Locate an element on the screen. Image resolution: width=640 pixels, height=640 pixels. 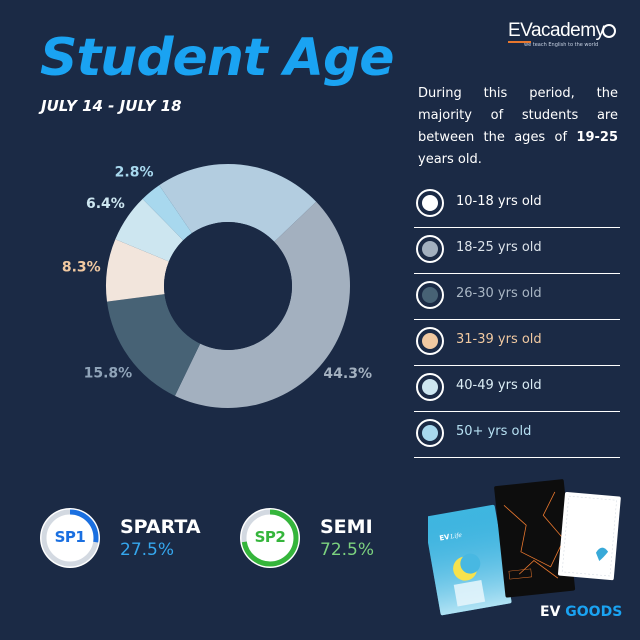
program-code: SP2 is located at coordinates (270, 537).